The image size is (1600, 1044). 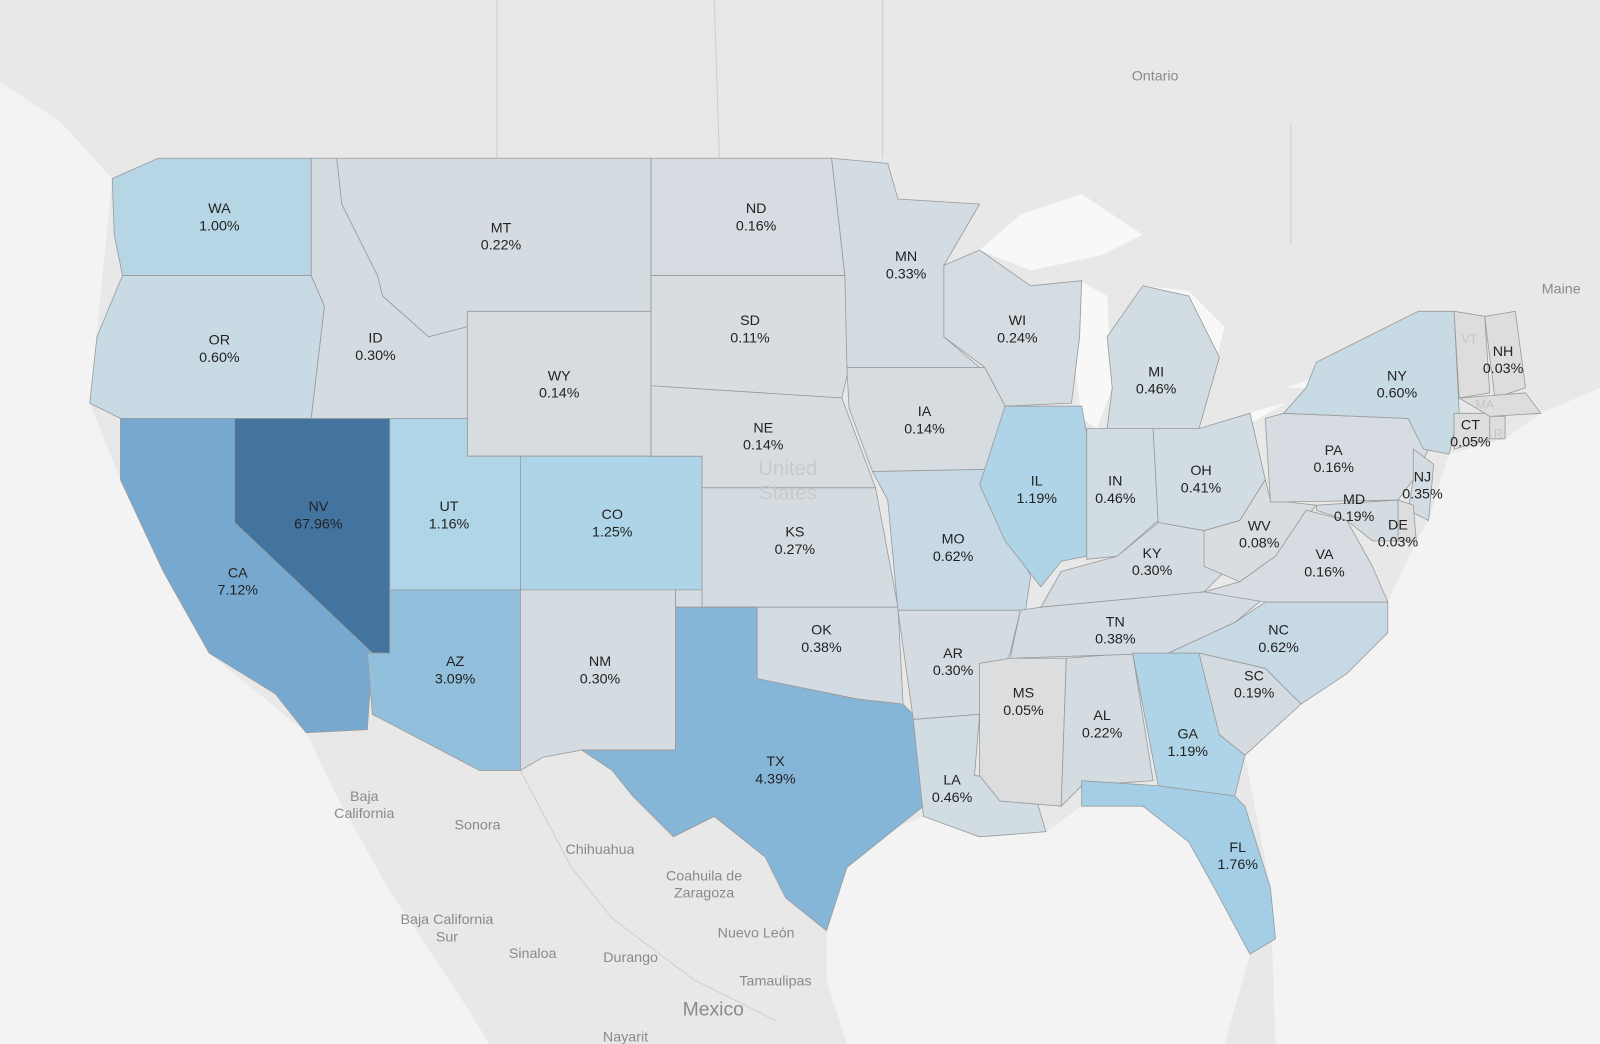 What do you see at coordinates (775, 981) in the screenshot?
I see `place-label: Tamaulipas` at bounding box center [775, 981].